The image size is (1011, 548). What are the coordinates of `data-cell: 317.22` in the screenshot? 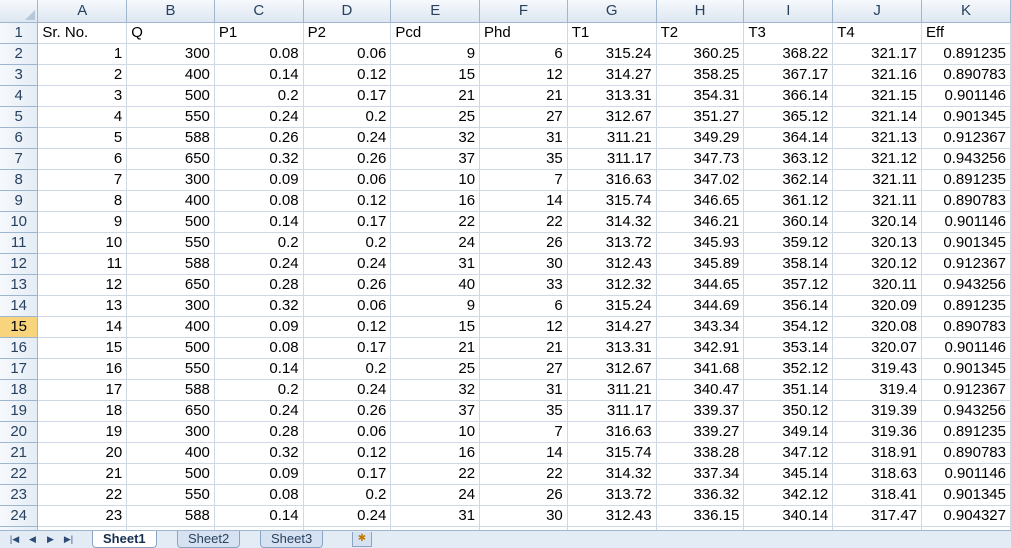 It's located at (877, 528).